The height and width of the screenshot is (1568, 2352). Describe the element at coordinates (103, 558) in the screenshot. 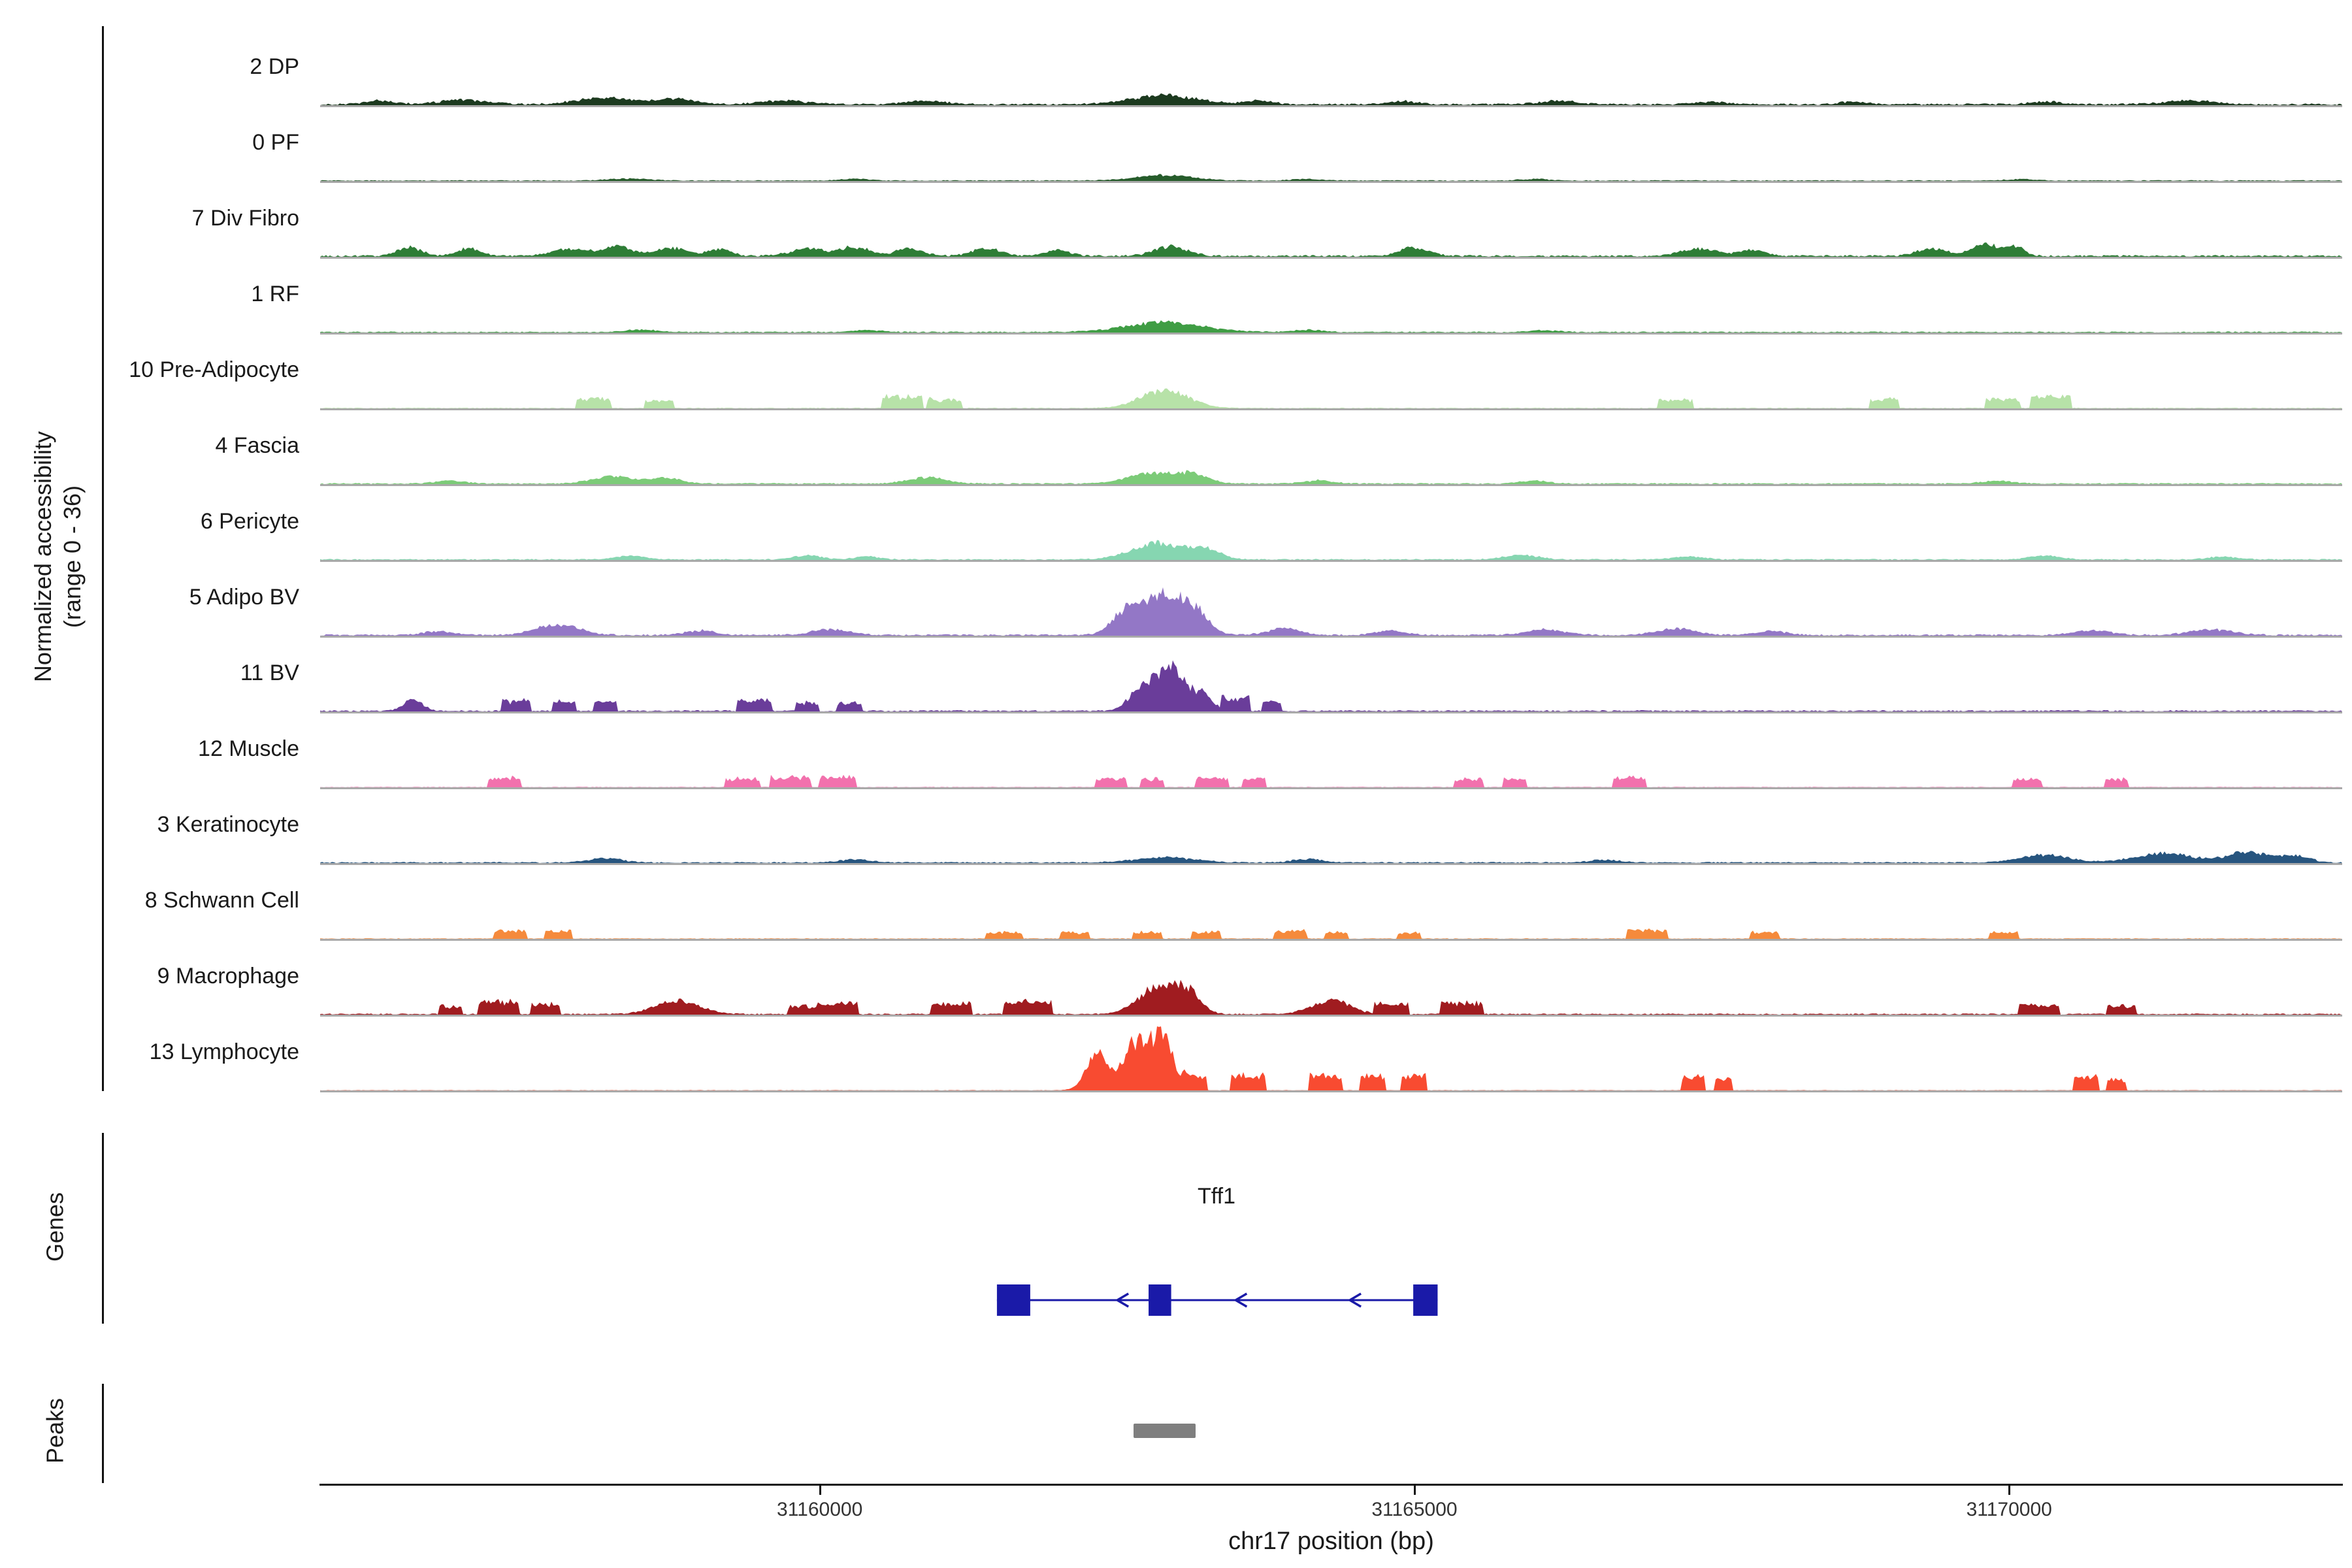

I see `tracks-axis-line` at that location.